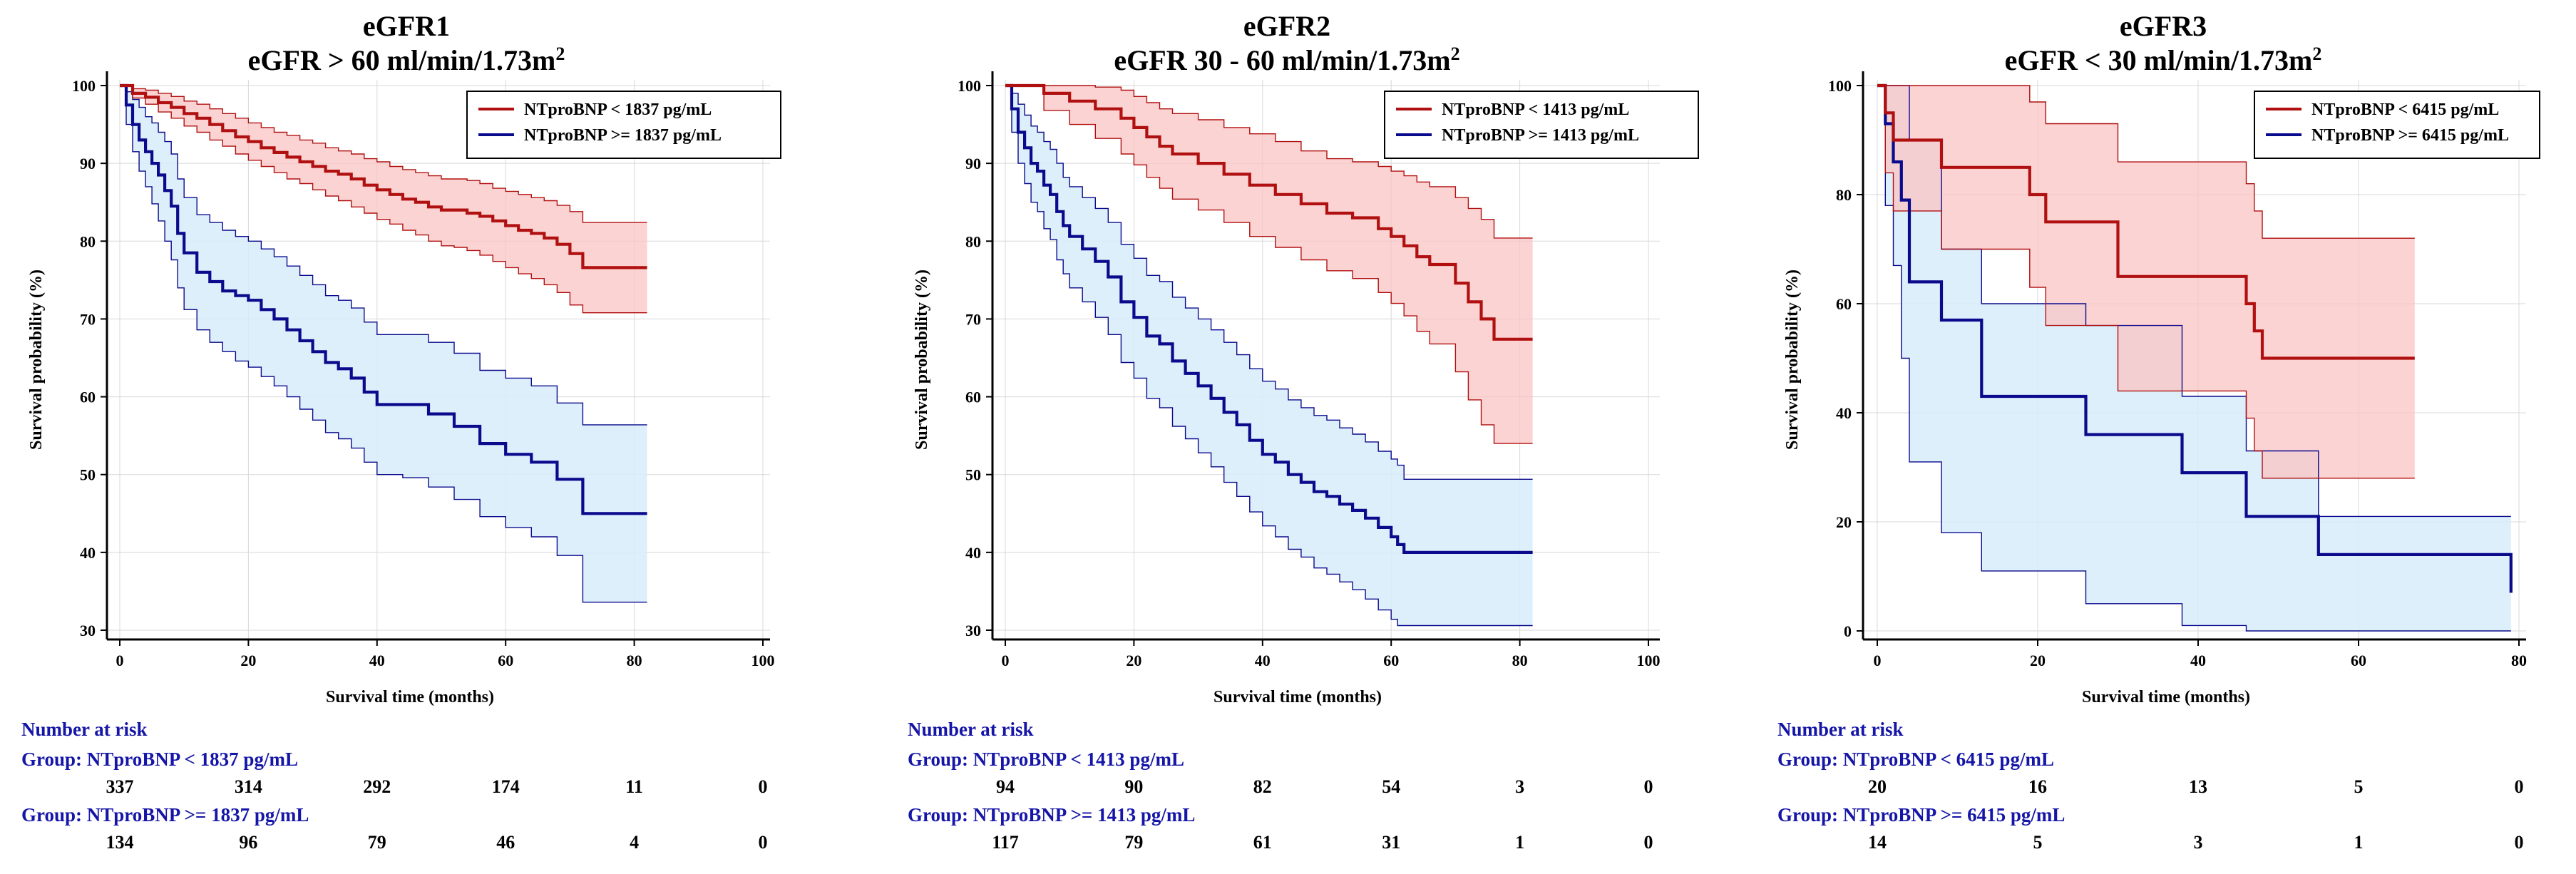 This screenshot has height=874, width=2576. Describe the element at coordinates (1391, 786) in the screenshot. I see `risk-count: 54` at that location.